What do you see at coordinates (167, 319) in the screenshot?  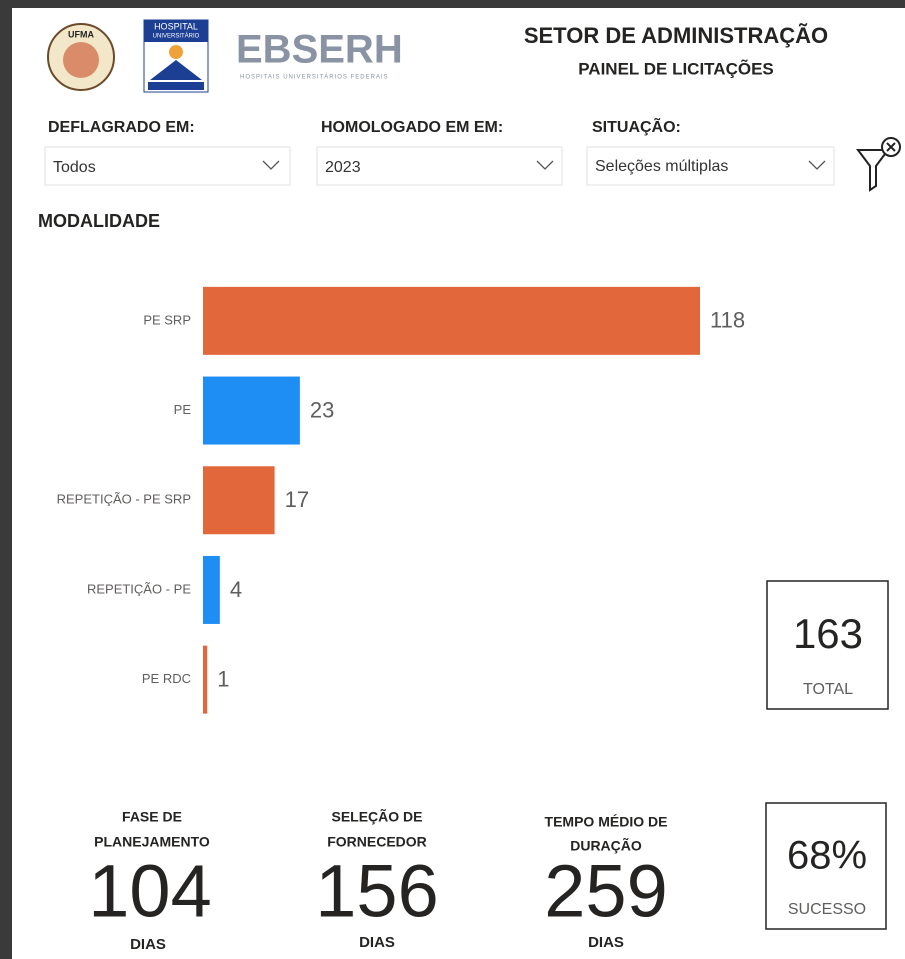 I see `category-label: PE SRP` at bounding box center [167, 319].